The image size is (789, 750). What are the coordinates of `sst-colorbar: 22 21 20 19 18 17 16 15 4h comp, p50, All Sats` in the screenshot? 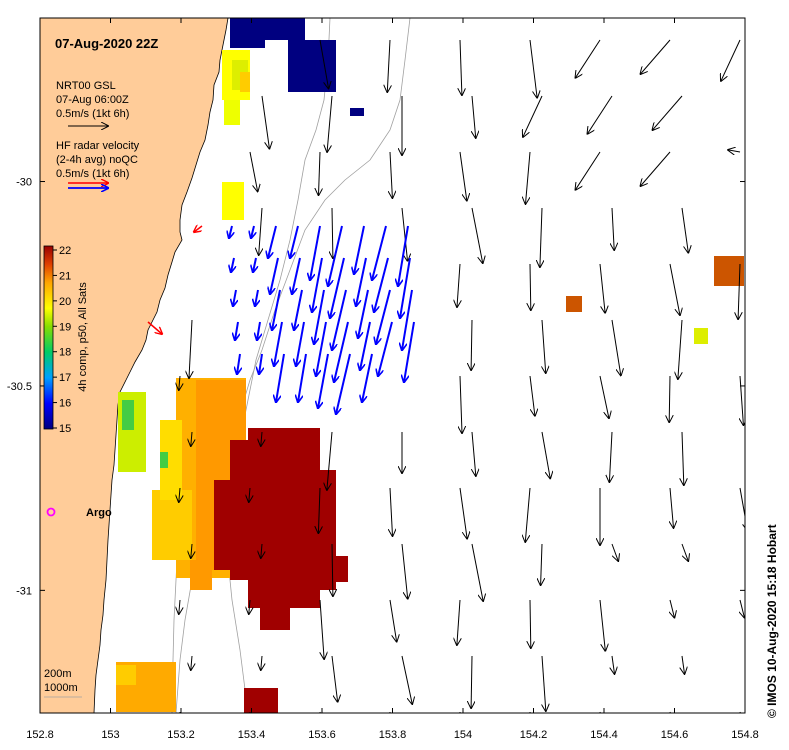 It's located at (66, 340).